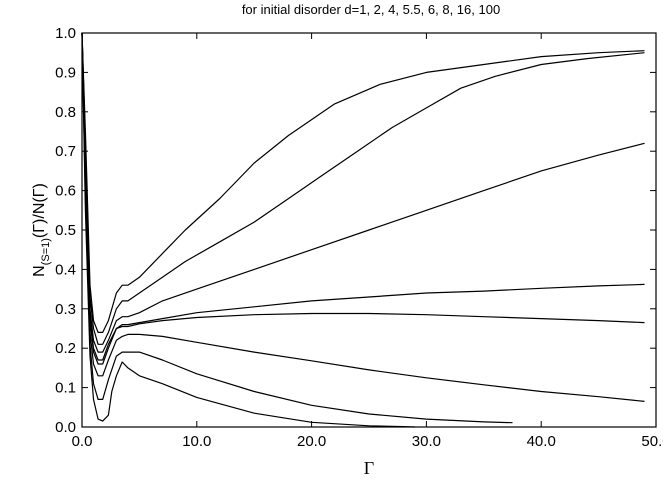 This screenshot has height=480, width=663. What do you see at coordinates (196, 441) in the screenshot?
I see `x-tick-label: 10.0` at bounding box center [196, 441].